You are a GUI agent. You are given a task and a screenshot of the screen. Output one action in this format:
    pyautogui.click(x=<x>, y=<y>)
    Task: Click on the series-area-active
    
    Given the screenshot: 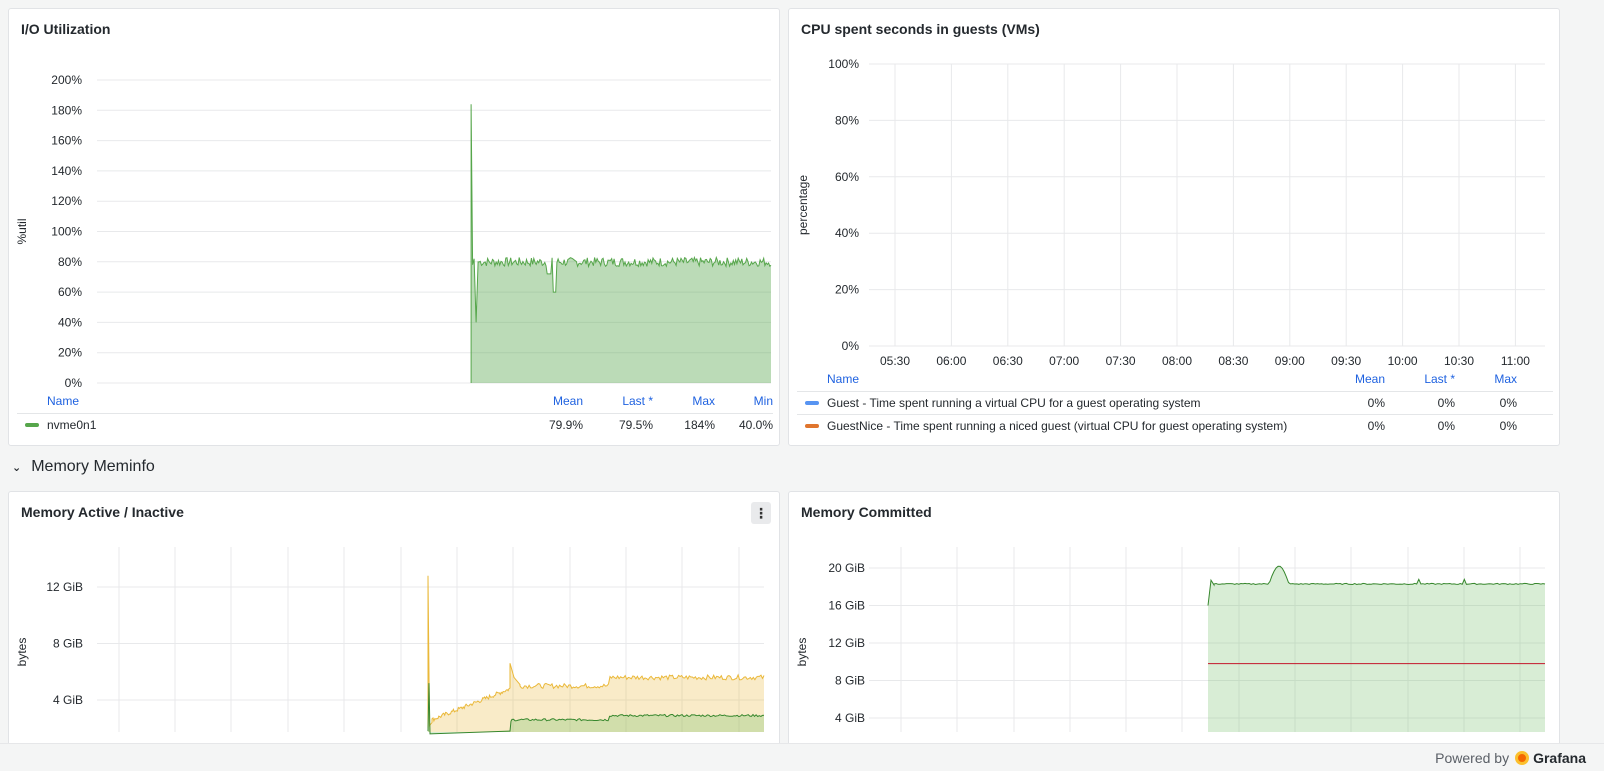 What is the action you would take?
    pyautogui.click(x=596, y=708)
    